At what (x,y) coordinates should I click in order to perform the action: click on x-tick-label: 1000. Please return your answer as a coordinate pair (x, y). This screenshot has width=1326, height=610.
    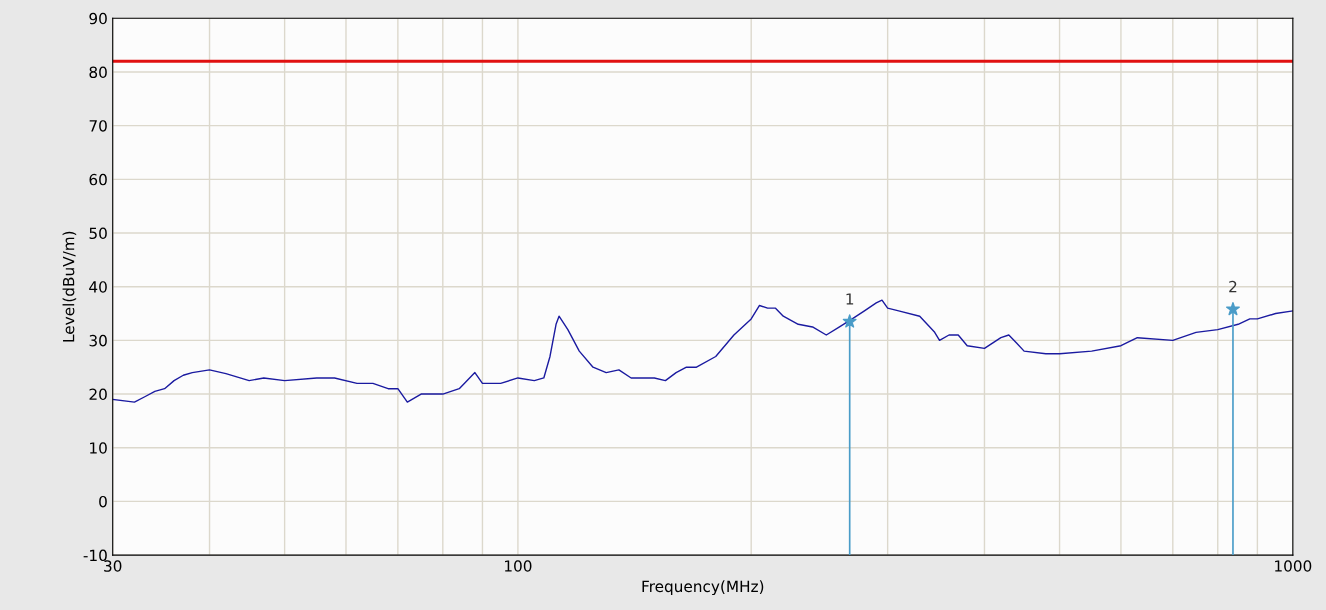
    Looking at the image, I should click on (1293, 566).